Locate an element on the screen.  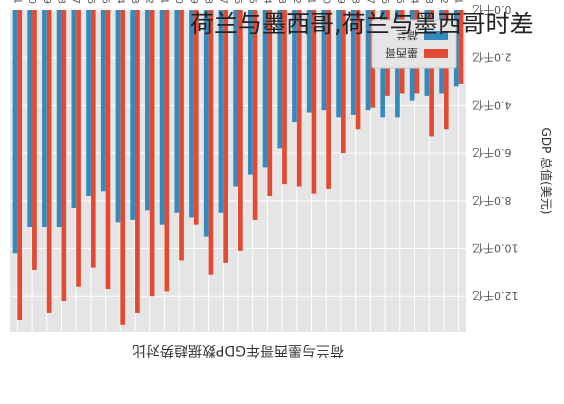
y-axis-label: GDP 总值(美元) is located at coordinates (546, 171).